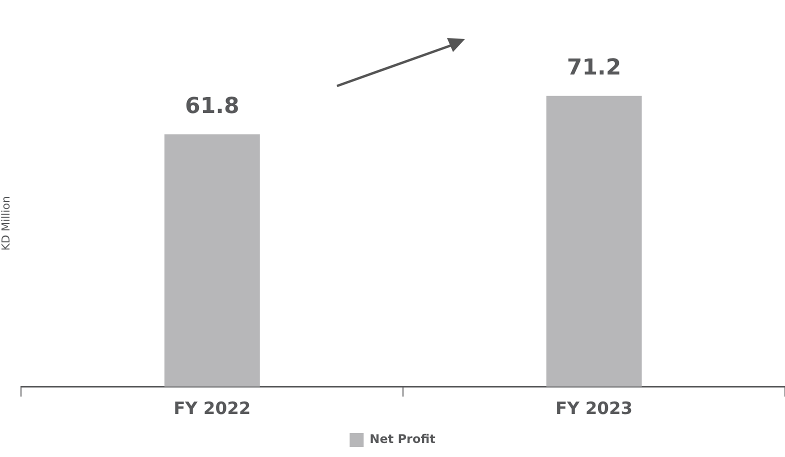 This screenshot has width=785, height=457. Describe the element at coordinates (212, 409) in the screenshot. I see `x-tick-label: FY 2022` at that location.